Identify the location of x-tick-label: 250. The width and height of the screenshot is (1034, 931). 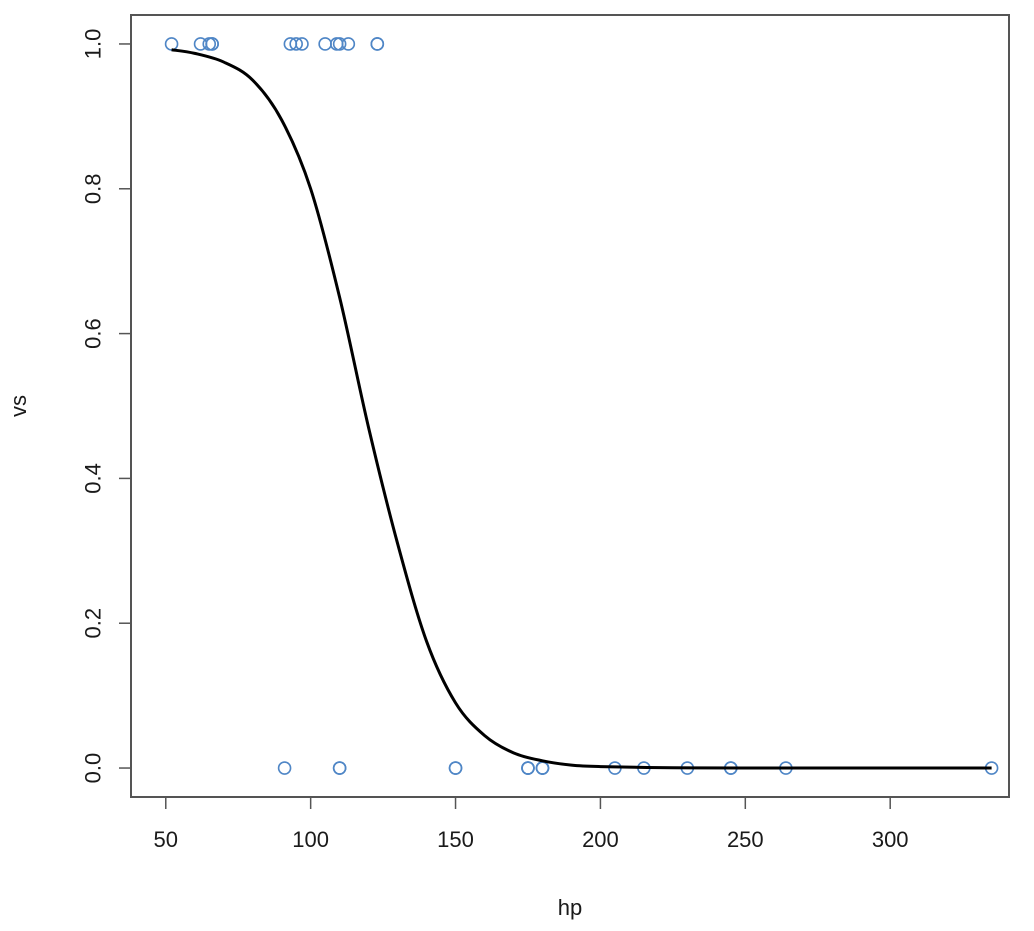
(745, 839).